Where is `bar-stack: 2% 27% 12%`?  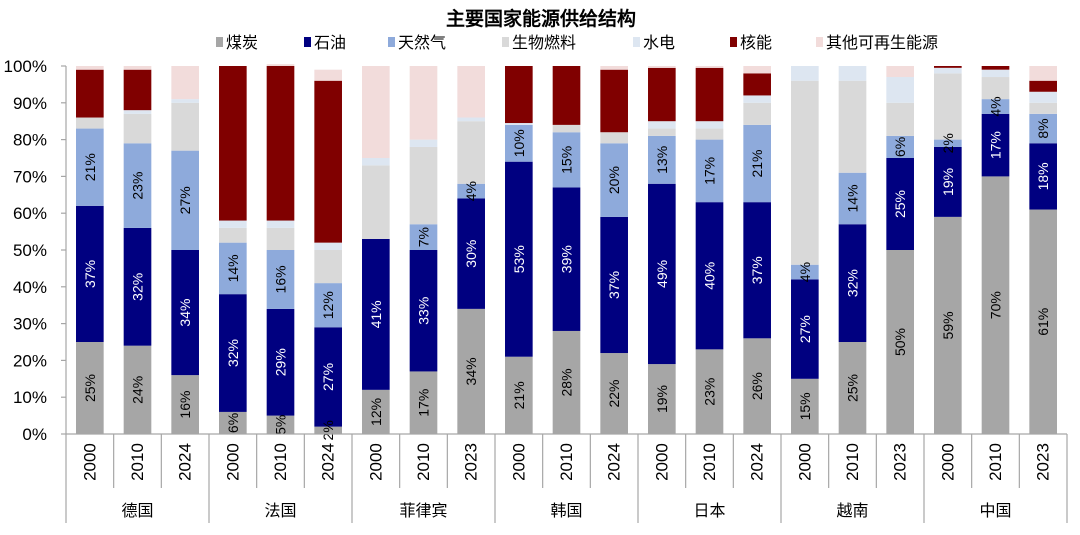 bar-stack: 2% 27% 12% is located at coordinates (328, 254).